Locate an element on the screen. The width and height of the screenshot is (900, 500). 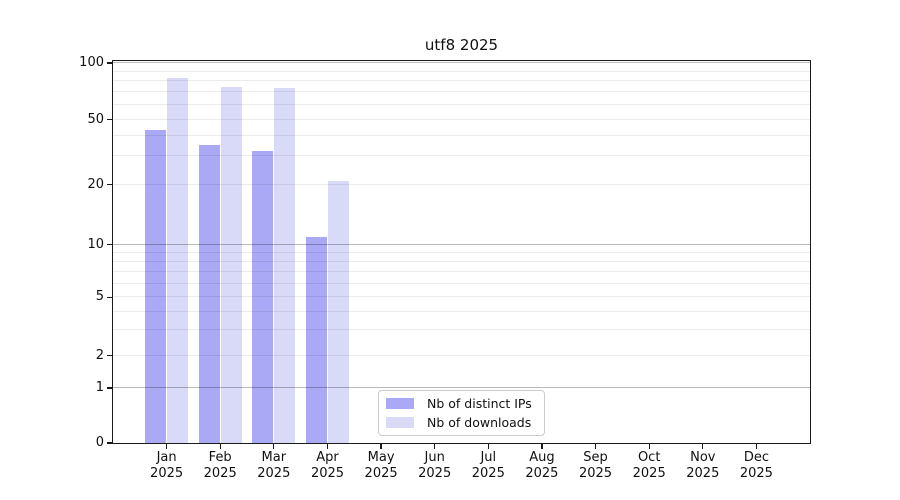
legend-label-distinct-ips: Nb of distinct IPs is located at coordinates (479, 403).